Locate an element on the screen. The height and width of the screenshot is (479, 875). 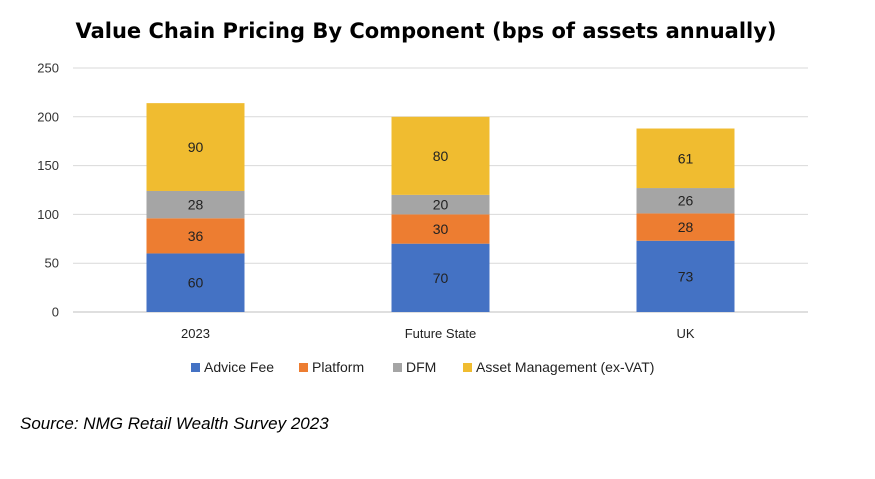
y-tick-label: 0 is located at coordinates (55, 312).